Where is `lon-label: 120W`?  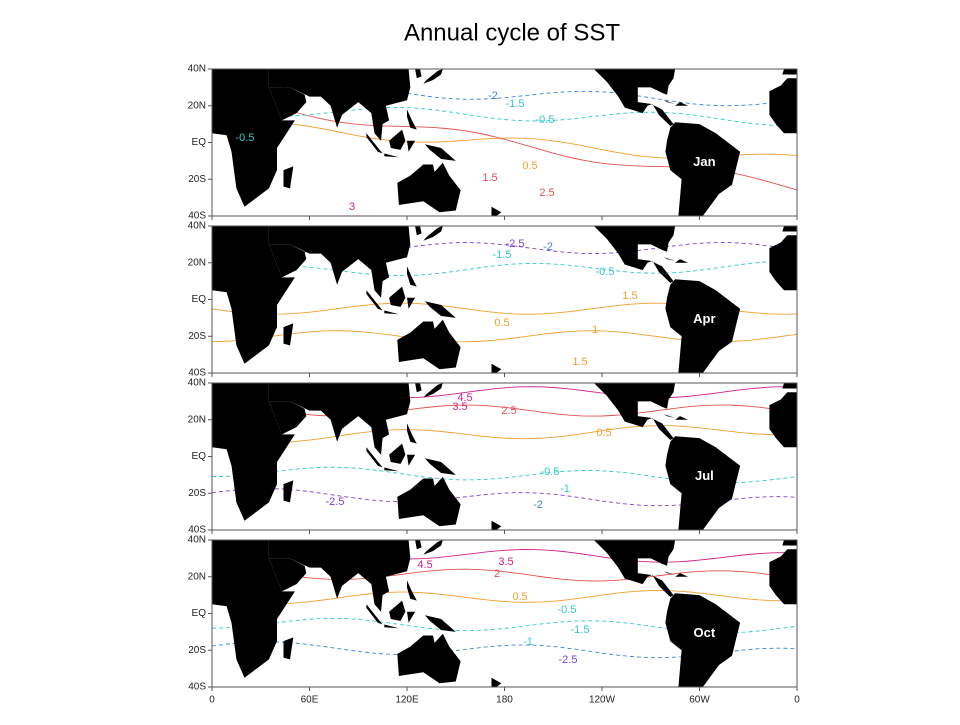 lon-label: 120W is located at coordinates (602, 700).